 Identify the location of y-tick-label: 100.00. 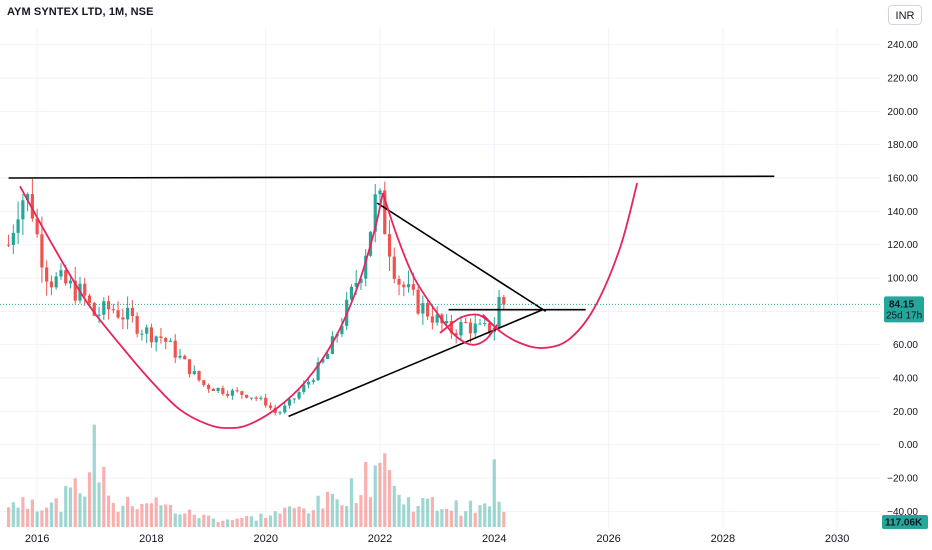
(902, 279).